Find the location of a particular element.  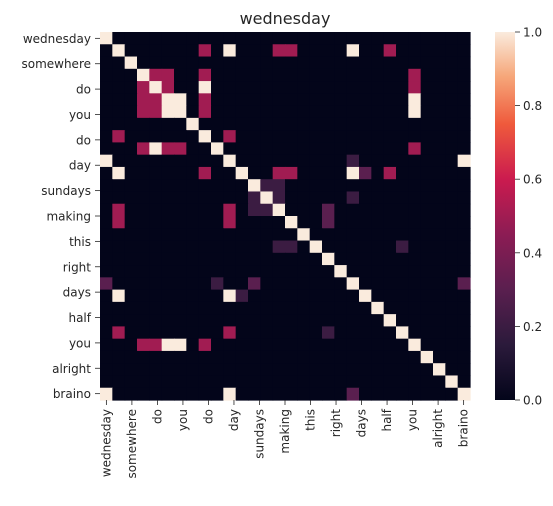

y-tick-label: this is located at coordinates (80, 242).